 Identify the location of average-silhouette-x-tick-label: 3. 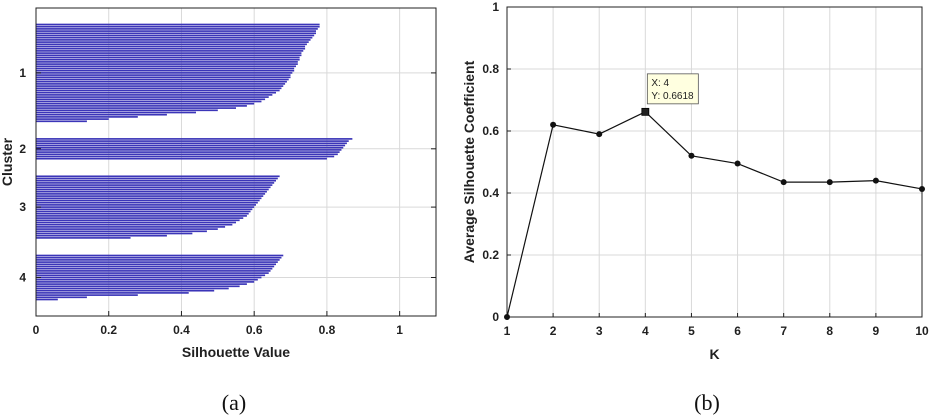
(599, 331).